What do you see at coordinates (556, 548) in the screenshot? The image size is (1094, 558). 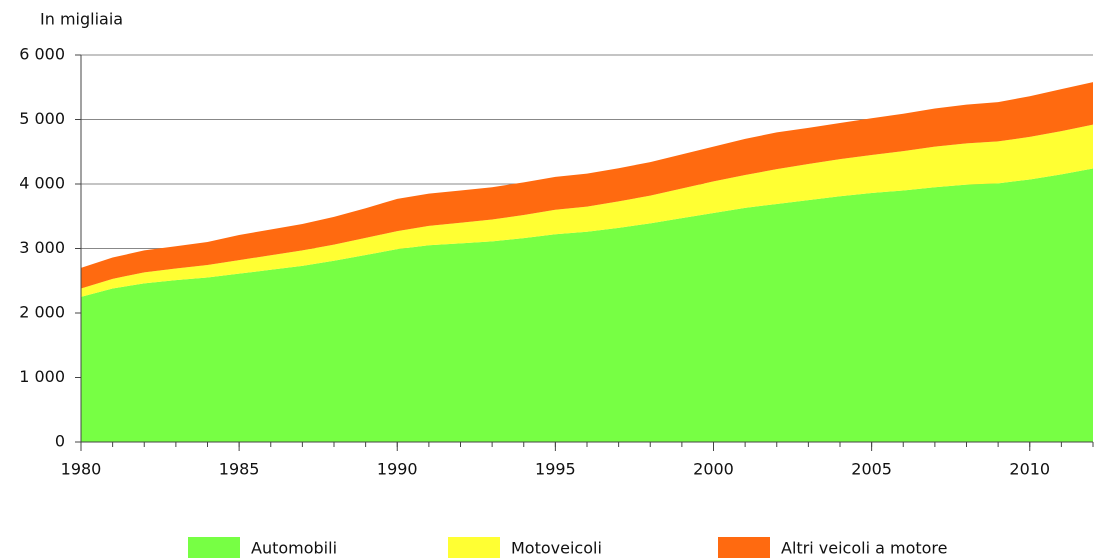 I see `legend-label: Motoveicoli` at bounding box center [556, 548].